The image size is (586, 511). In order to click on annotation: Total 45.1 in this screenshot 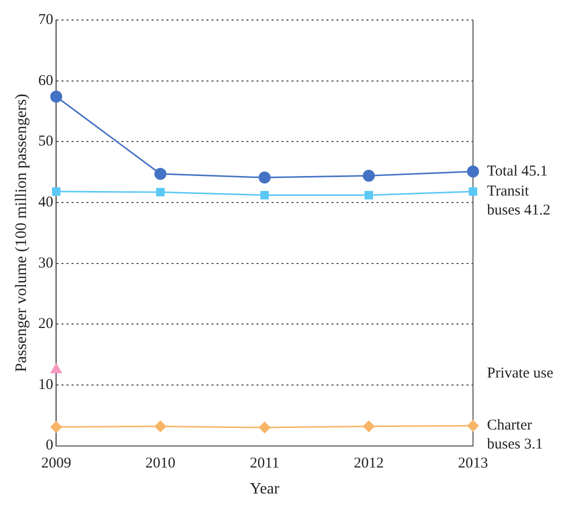, I will do `click(517, 171)`.